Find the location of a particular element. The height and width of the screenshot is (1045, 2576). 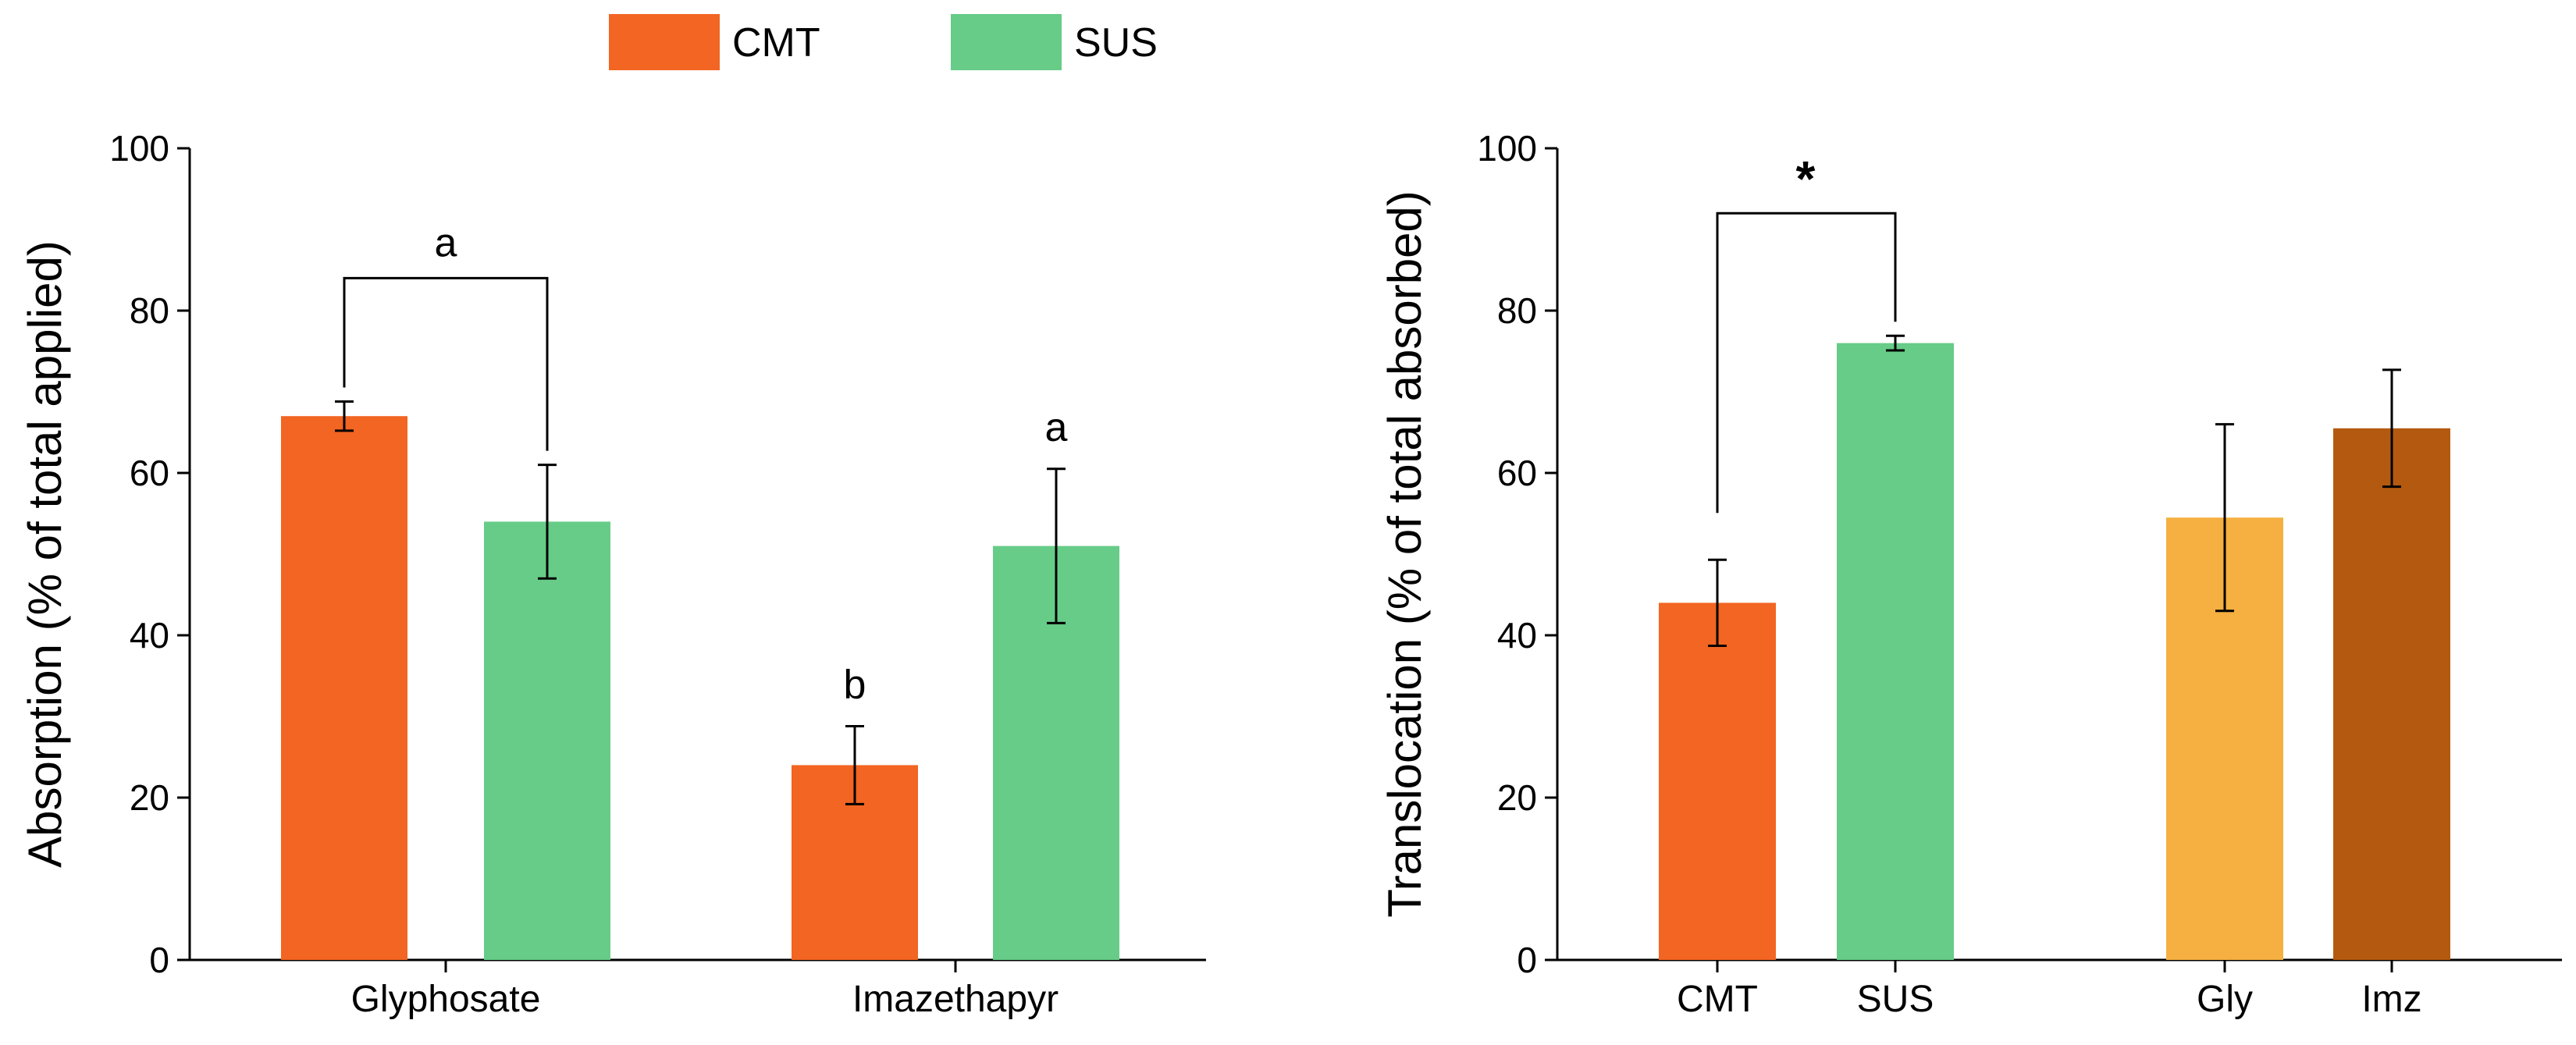

bar-cmt-glyphosate is located at coordinates (344, 688).